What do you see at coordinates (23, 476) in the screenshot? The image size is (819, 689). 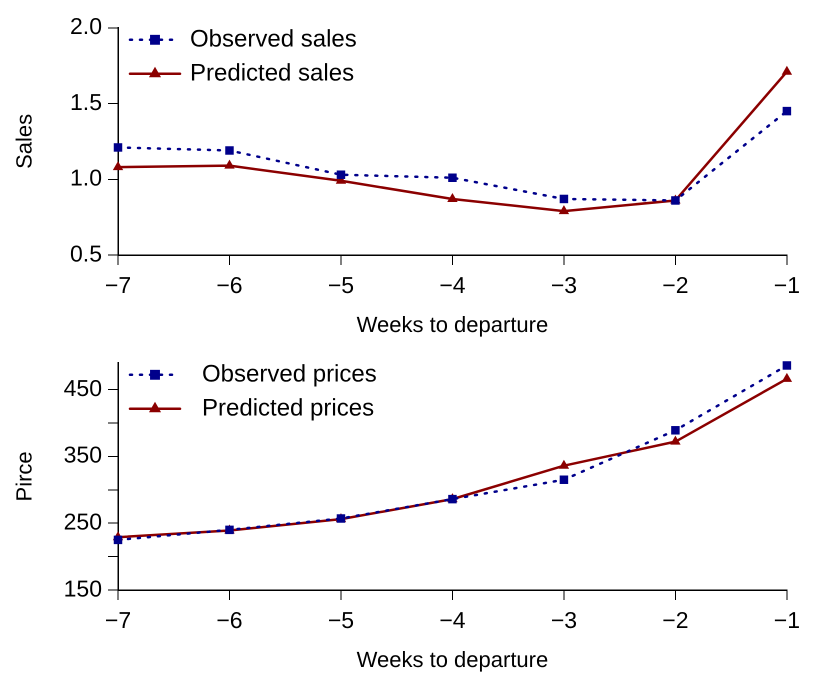 I see `y-axis-title: Pirce` at bounding box center [23, 476].